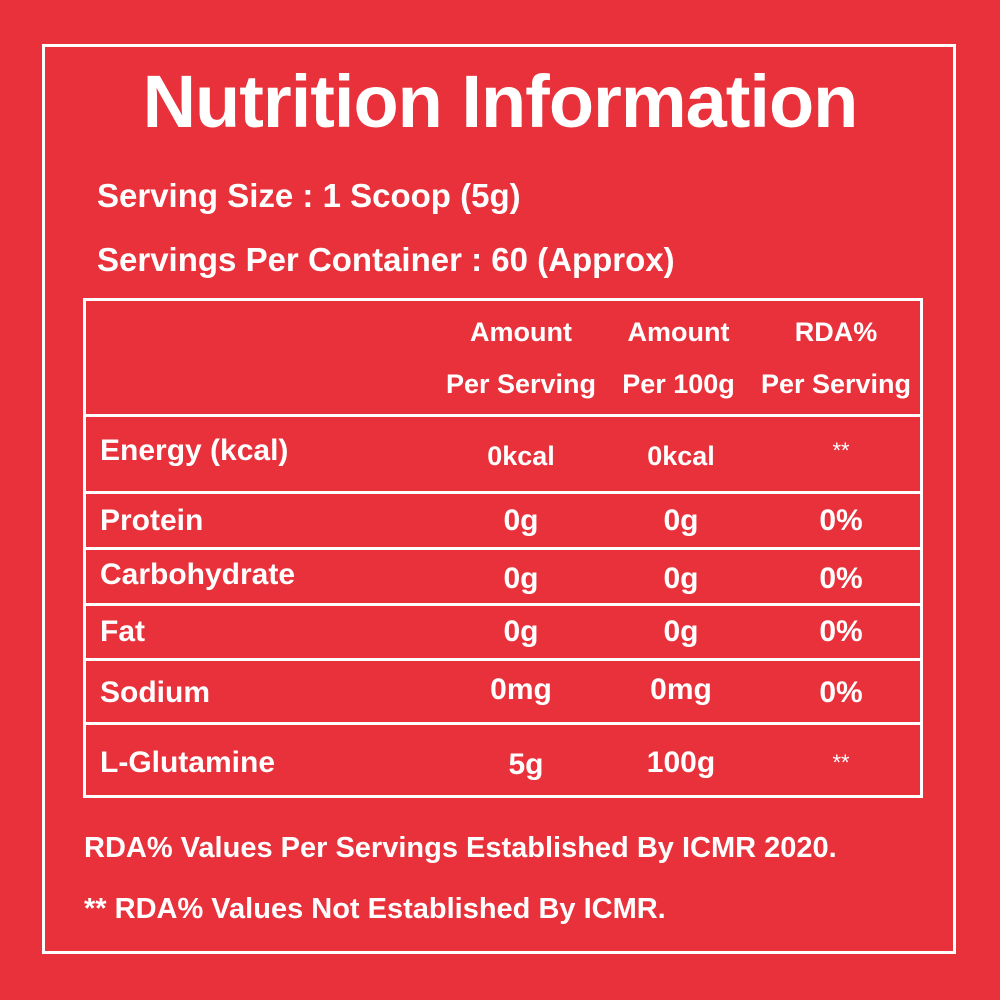  Describe the element at coordinates (836, 384) in the screenshot. I see `header-rda-line2: Per Serving` at that location.